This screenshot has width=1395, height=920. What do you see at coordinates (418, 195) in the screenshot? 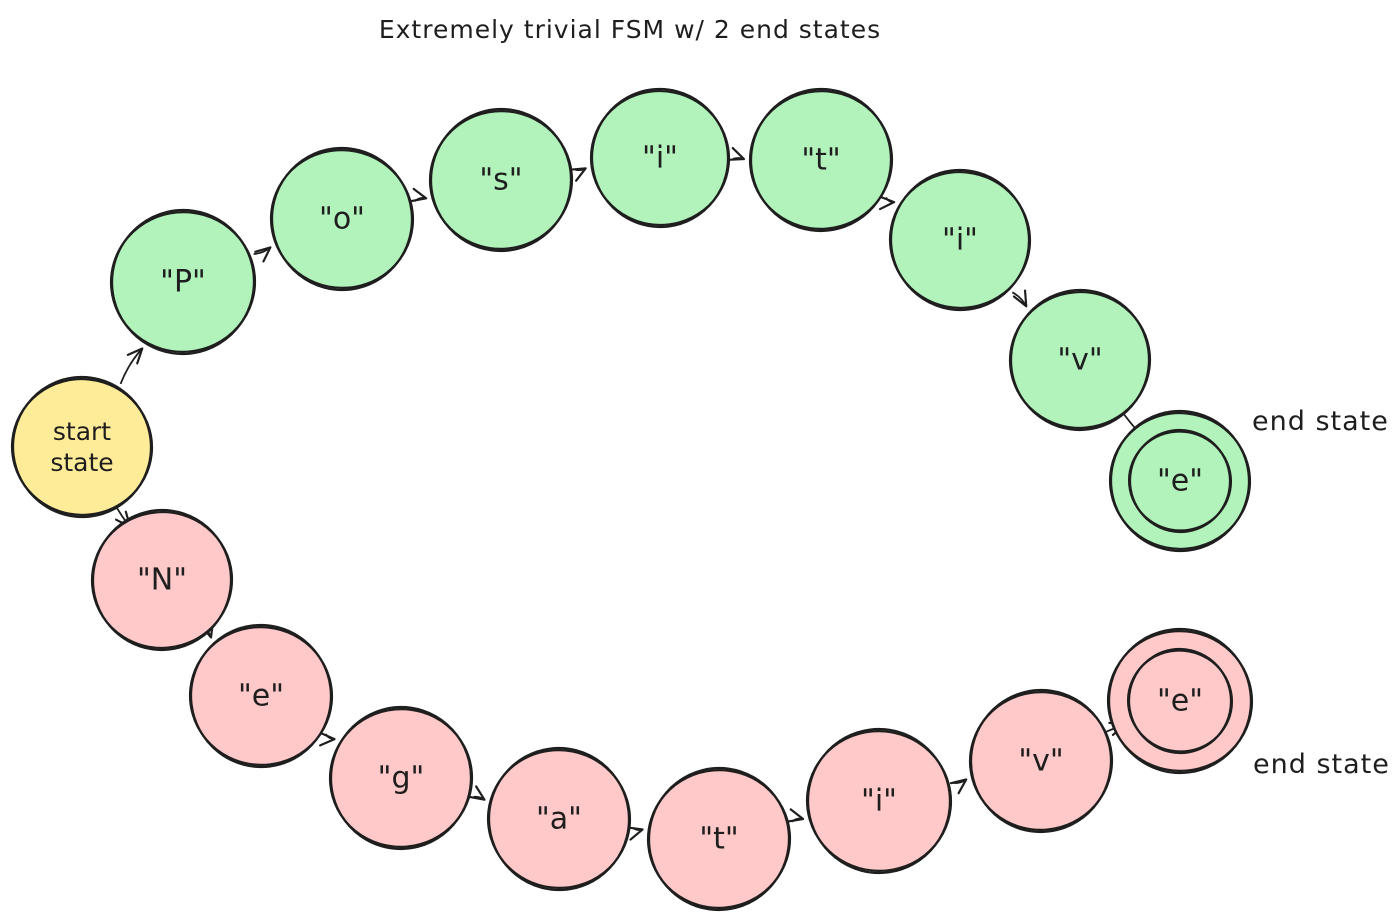
I see `transition-o-s` at bounding box center [418, 195].